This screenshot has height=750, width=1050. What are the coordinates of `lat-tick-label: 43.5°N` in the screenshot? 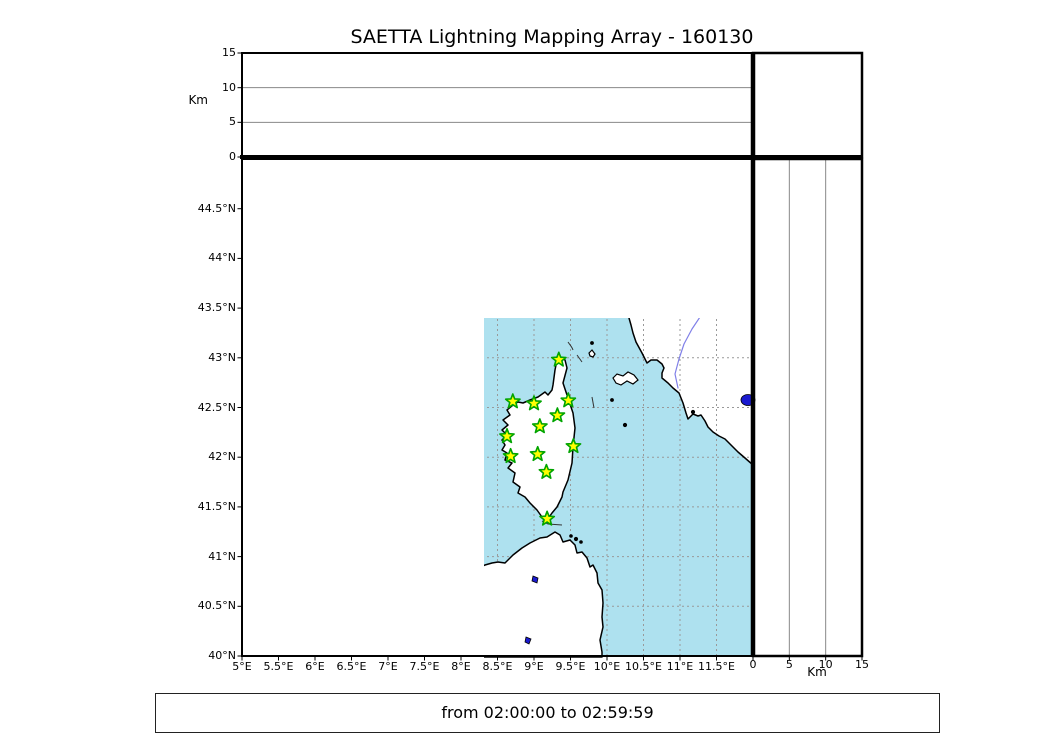 It's located at (216, 308).